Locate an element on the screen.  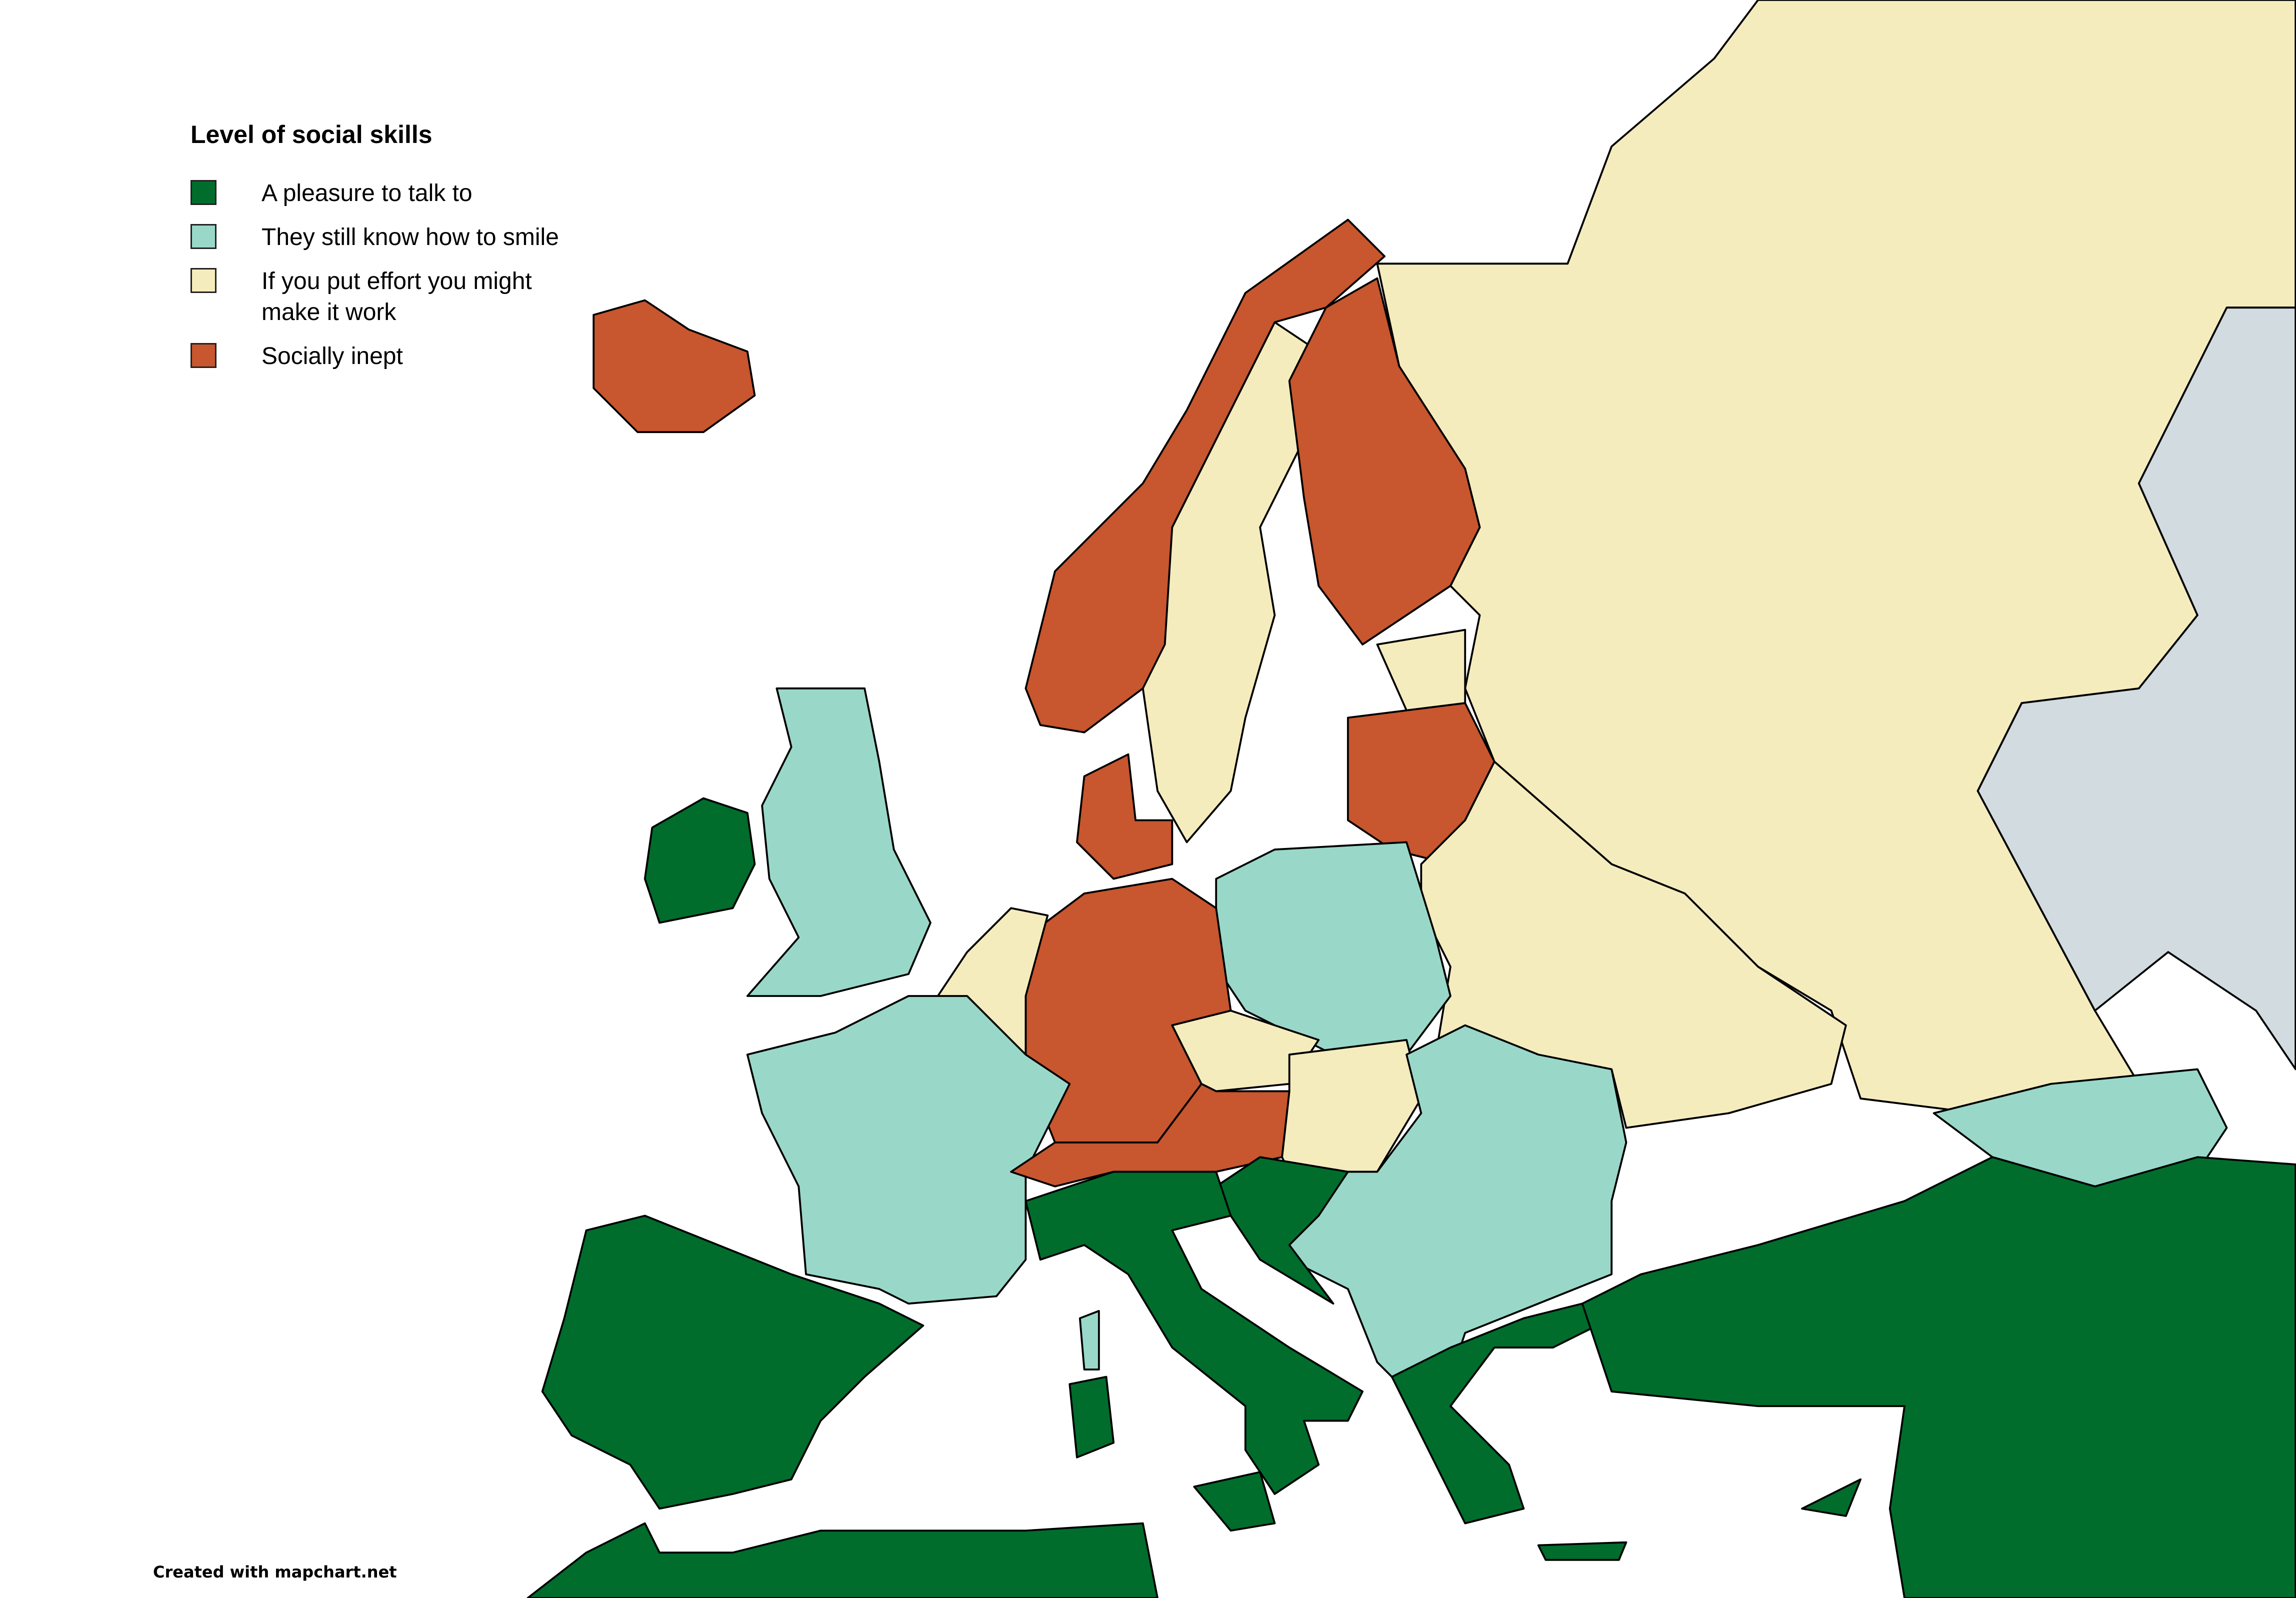
legend-item: If you put effort you might make it work is located at coordinates (381, 297).